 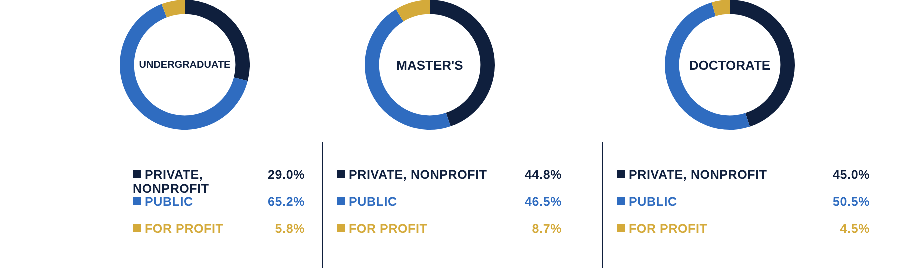 What do you see at coordinates (430, 65) in the screenshot?
I see `text: MASTER'S` at bounding box center [430, 65].